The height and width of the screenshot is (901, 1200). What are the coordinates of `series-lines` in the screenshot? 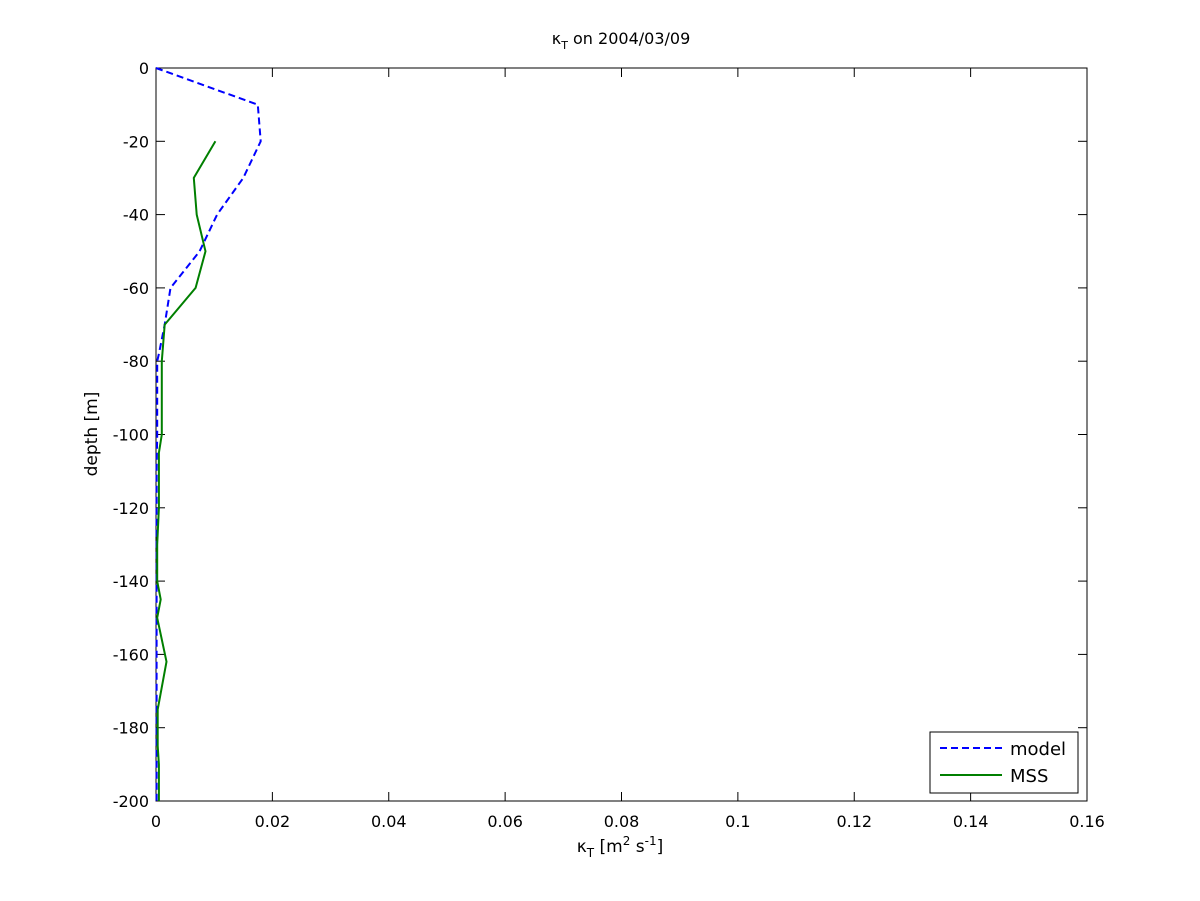 It's located at (208, 434).